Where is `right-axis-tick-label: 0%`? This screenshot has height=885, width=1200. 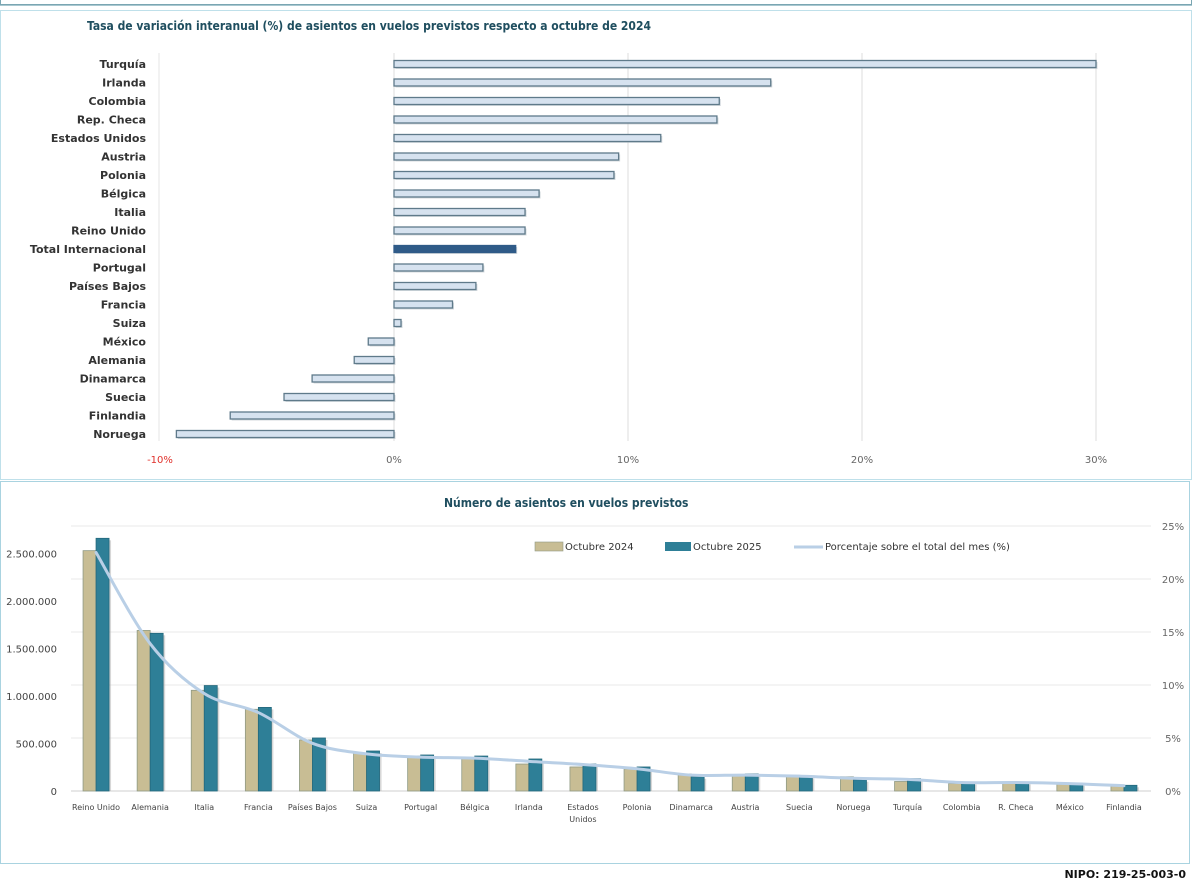
right-axis-tick-label: 0% is located at coordinates (1173, 792).